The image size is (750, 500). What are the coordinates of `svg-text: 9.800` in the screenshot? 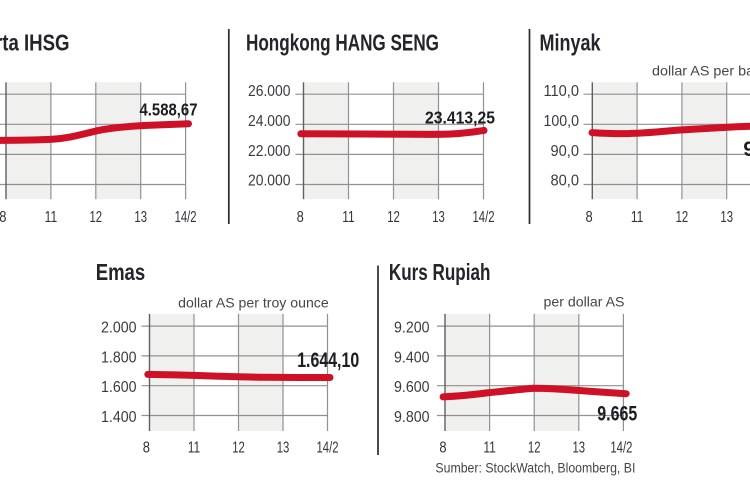 It's located at (412, 417).